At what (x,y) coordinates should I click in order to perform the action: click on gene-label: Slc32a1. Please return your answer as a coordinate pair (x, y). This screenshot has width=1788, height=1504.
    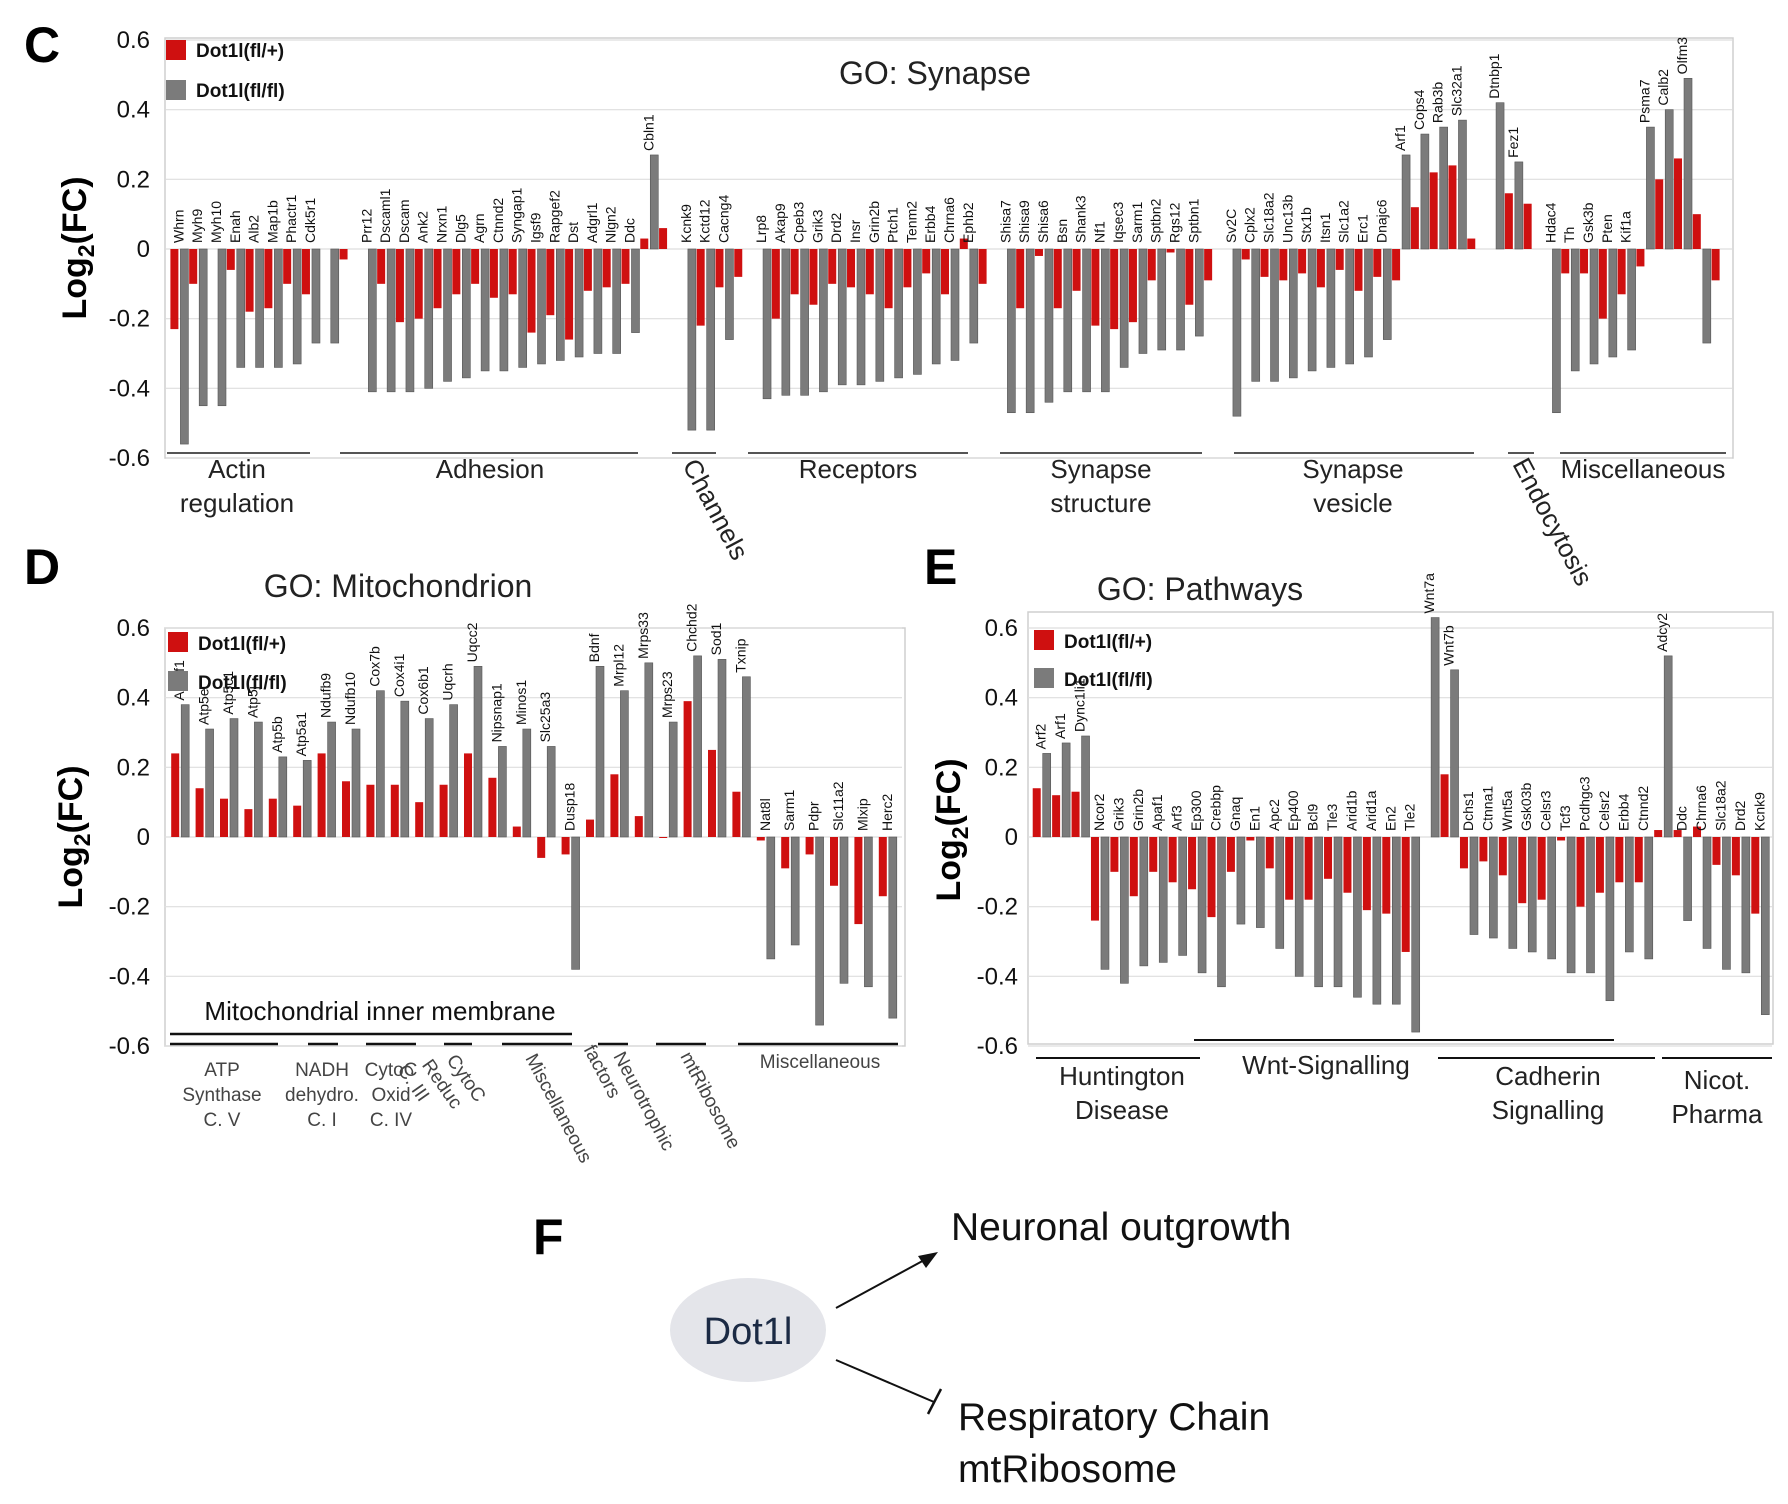
    Looking at the image, I should click on (1456, 90).